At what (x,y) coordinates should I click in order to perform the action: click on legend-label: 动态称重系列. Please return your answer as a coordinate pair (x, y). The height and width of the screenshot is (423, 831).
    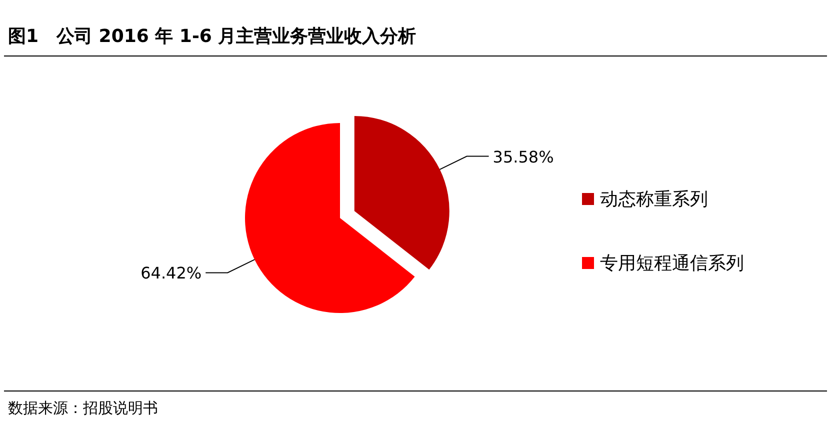
    Looking at the image, I should click on (654, 199).